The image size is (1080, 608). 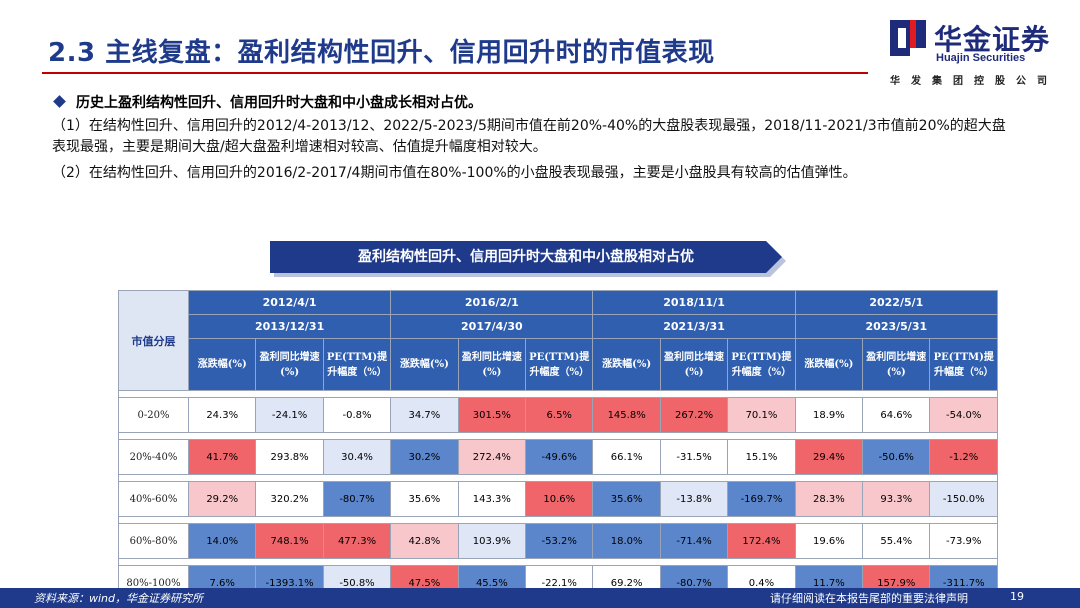 I want to click on table-cell: 55.4%, so click(x=896, y=541).